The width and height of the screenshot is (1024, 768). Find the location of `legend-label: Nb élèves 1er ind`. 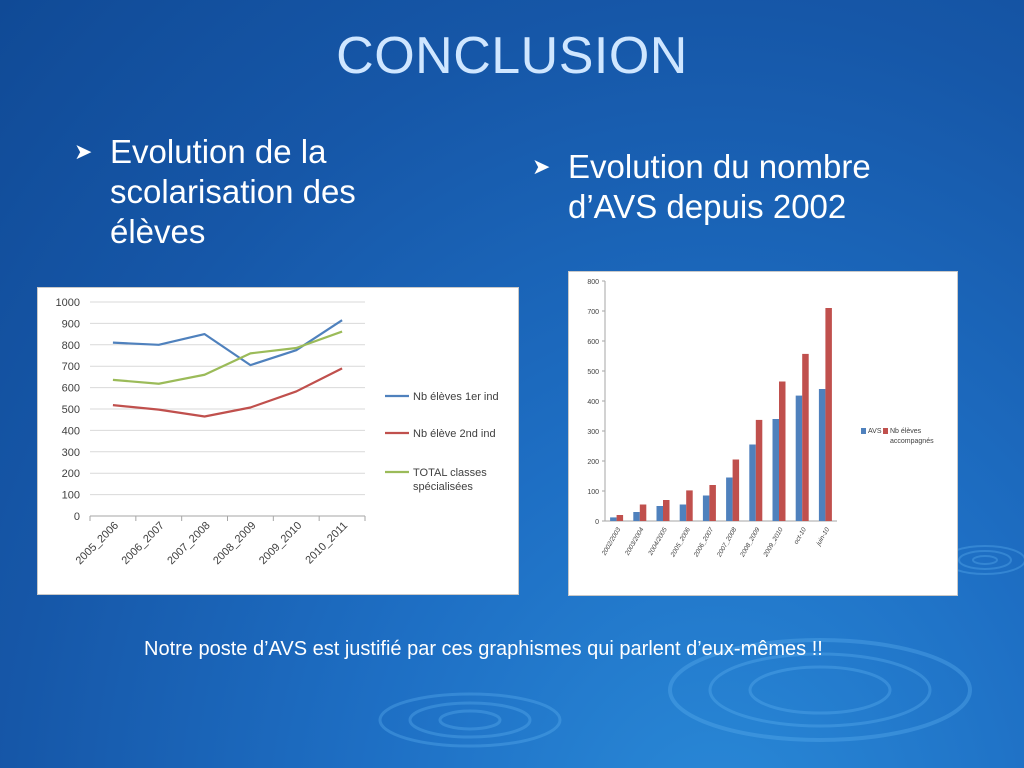

legend-label: Nb élèves 1er ind is located at coordinates (456, 397).